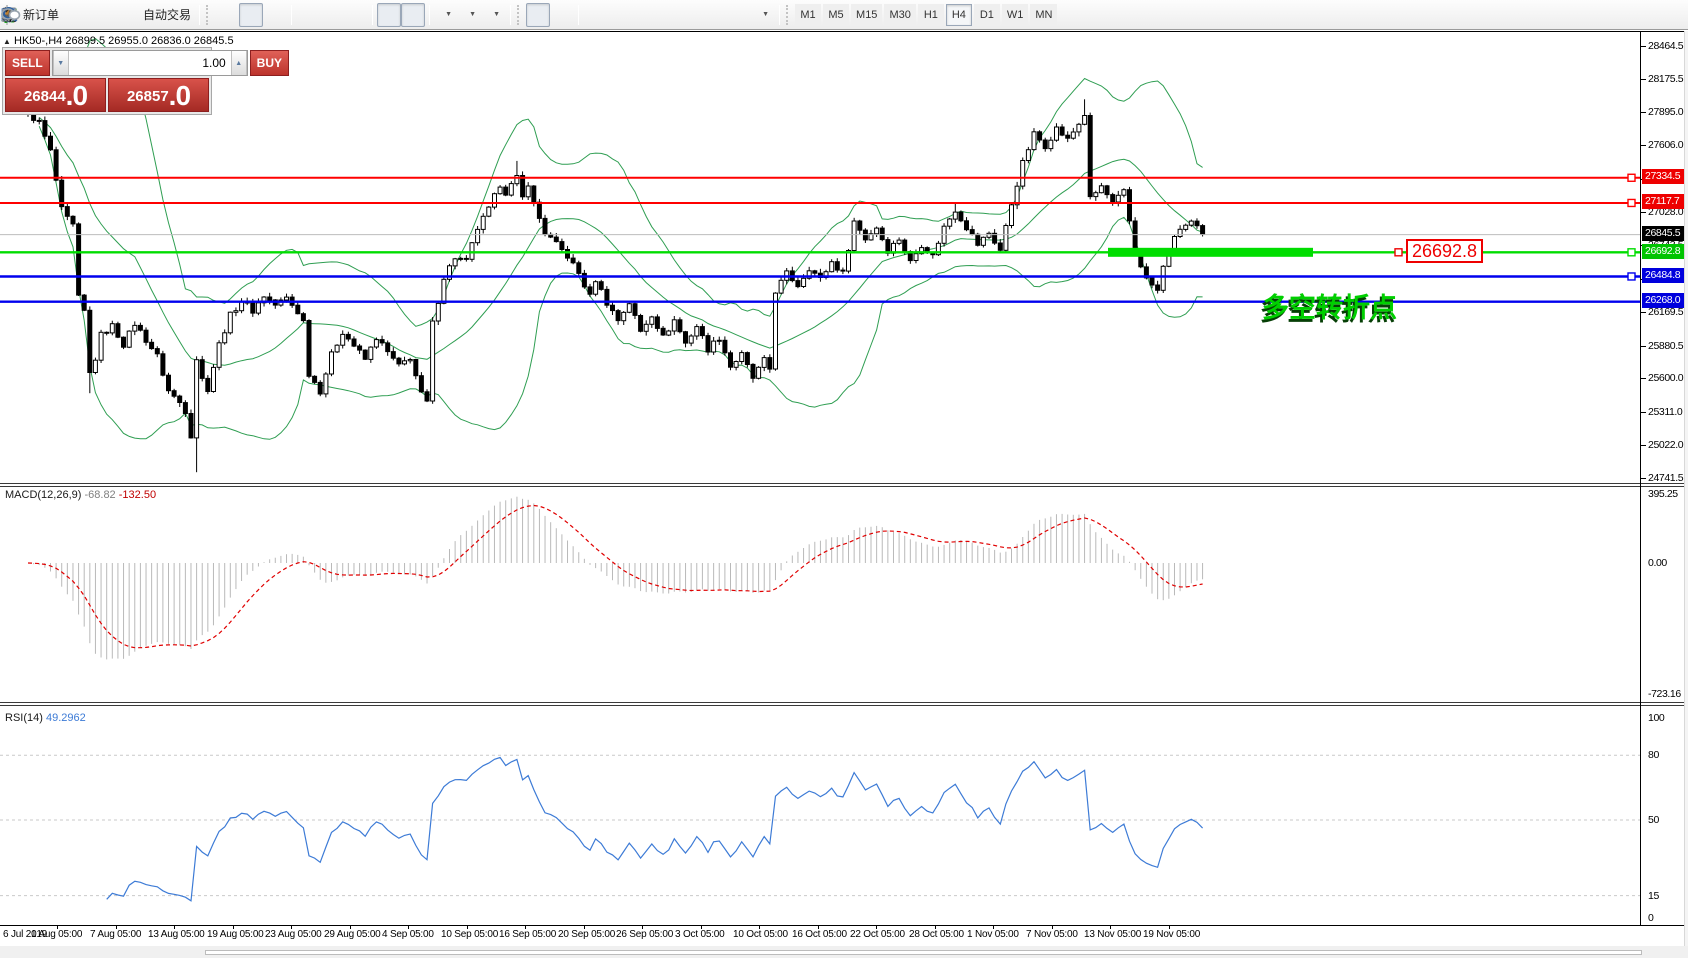  I want to click on crosshair-button, so click(288, 15).